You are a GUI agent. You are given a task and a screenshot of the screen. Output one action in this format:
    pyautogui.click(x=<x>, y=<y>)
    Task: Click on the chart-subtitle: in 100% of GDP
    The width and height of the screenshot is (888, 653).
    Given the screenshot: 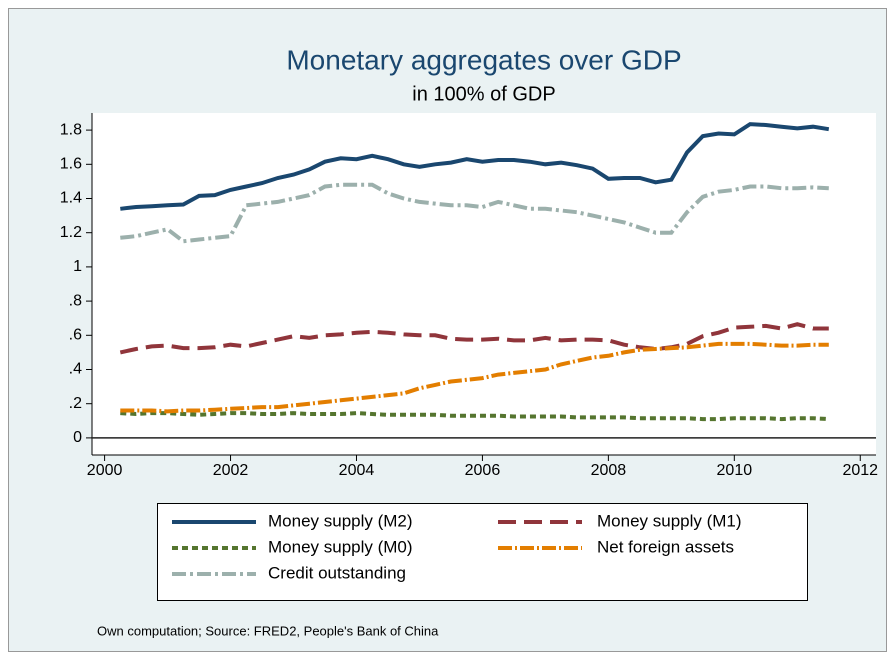 What is the action you would take?
    pyautogui.click(x=483, y=94)
    